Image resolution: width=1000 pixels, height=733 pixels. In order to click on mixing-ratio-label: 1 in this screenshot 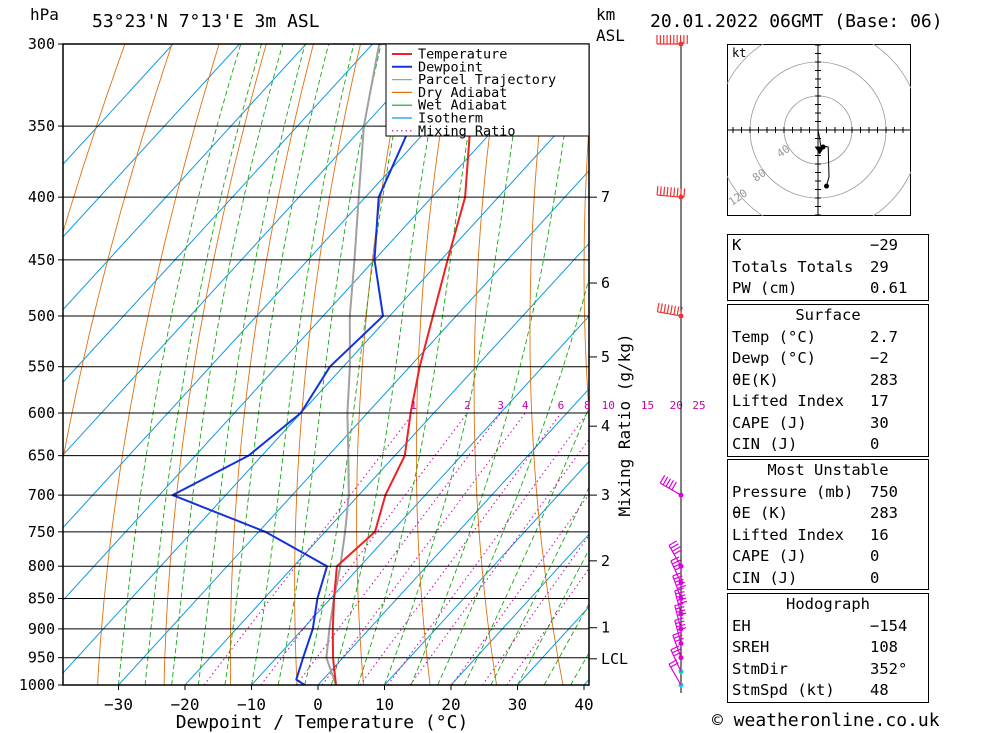, I will do `click(413, 405)`.